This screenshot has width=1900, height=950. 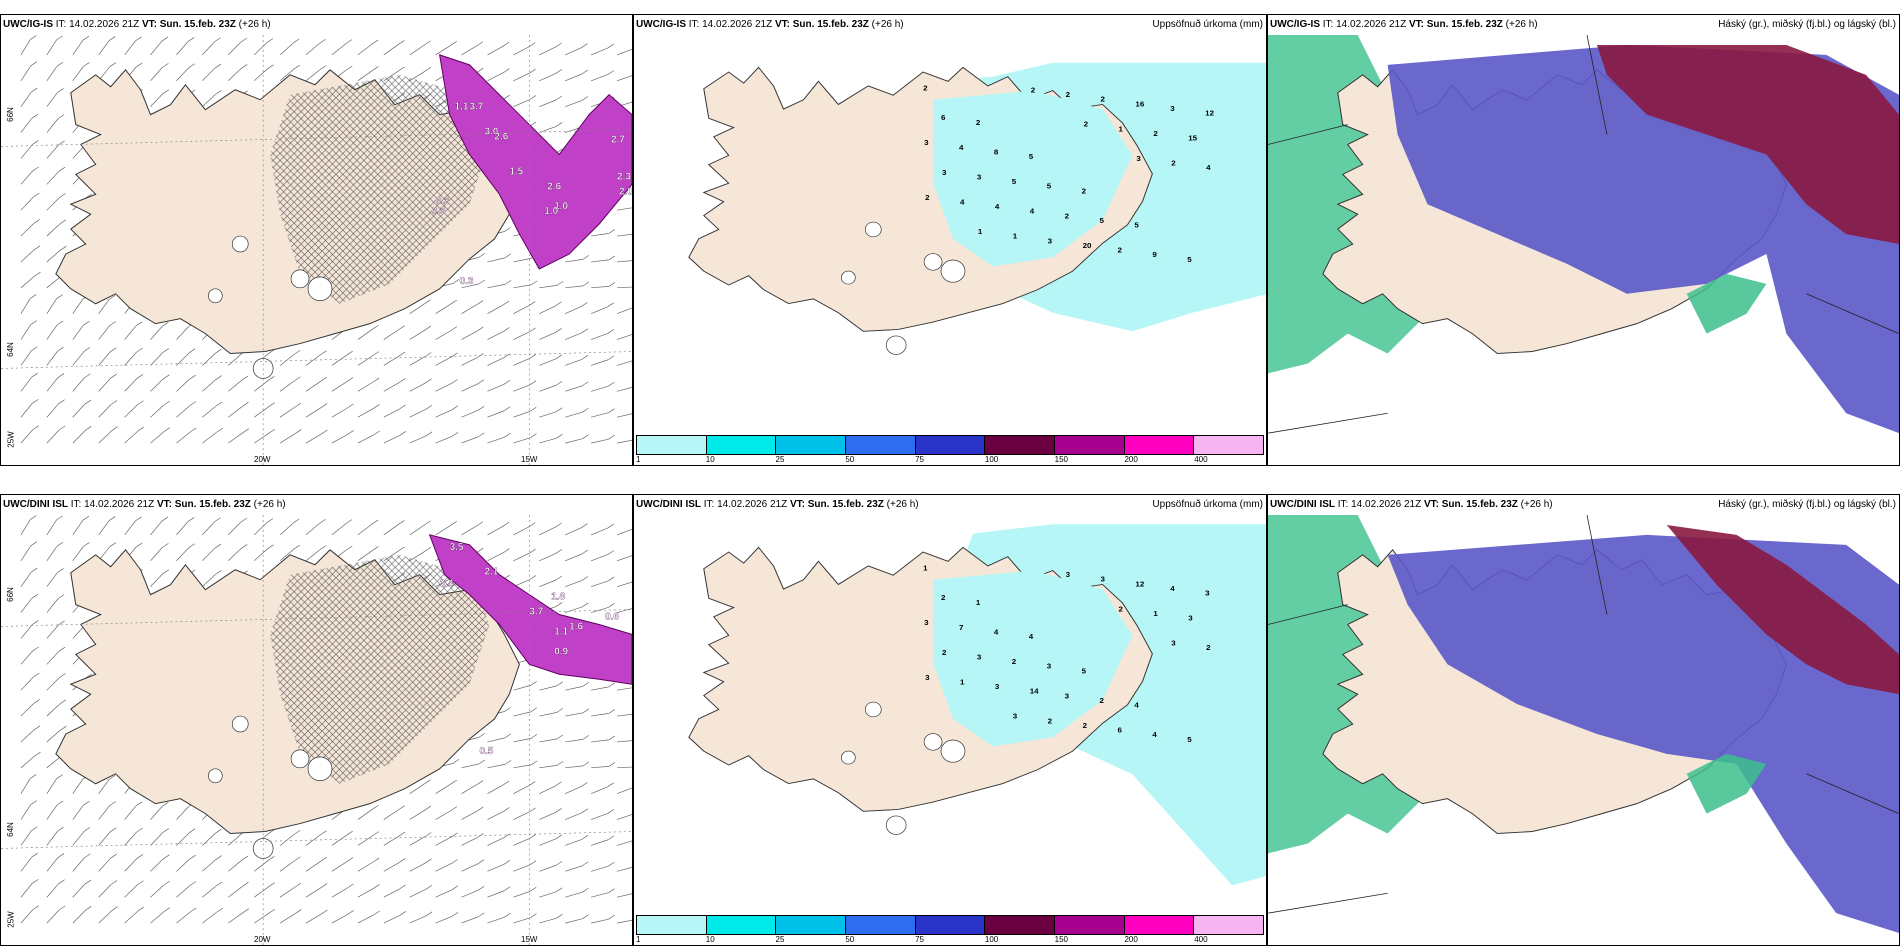 I want to click on colorbar-label: 1, so click(x=638, y=939).